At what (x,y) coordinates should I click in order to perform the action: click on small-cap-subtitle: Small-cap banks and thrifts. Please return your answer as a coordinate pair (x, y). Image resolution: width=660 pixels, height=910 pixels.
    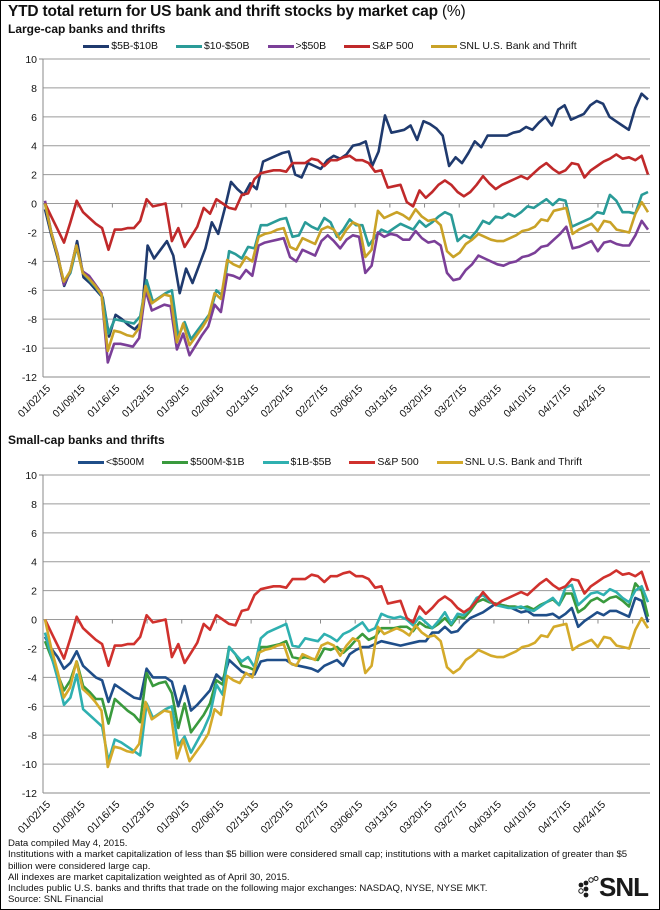
    Looking at the image, I should click on (86, 440).